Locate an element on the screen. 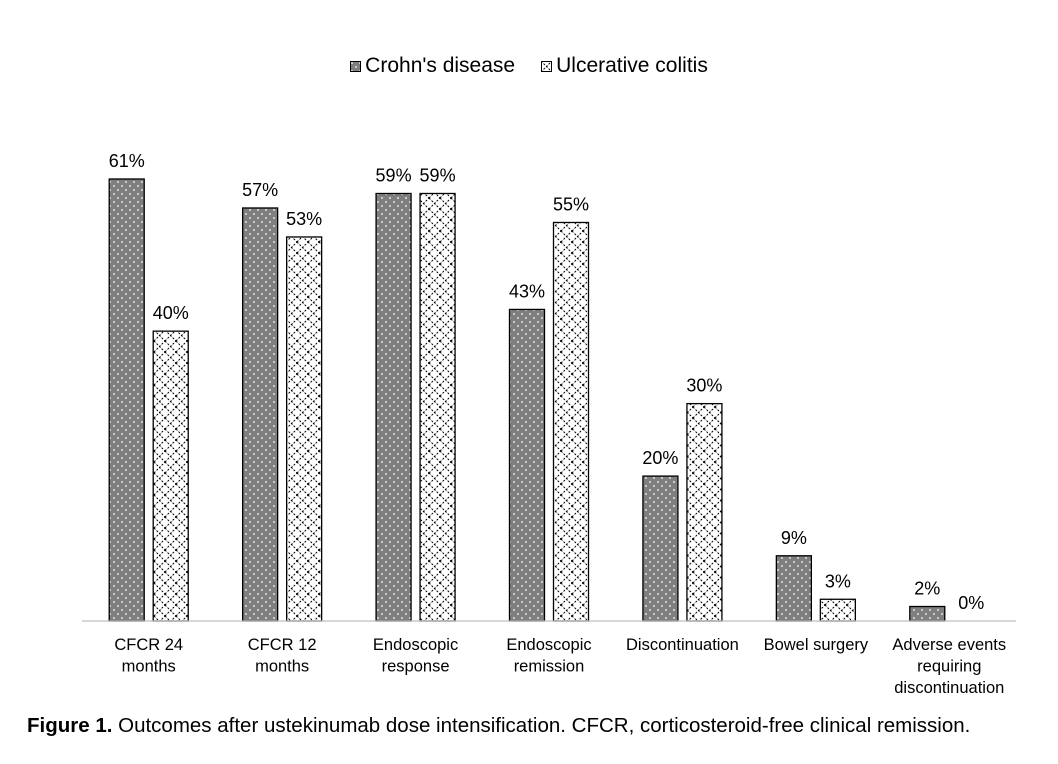 The image size is (1058, 764). data-label-uc-4: 30% is located at coordinates (704, 386).